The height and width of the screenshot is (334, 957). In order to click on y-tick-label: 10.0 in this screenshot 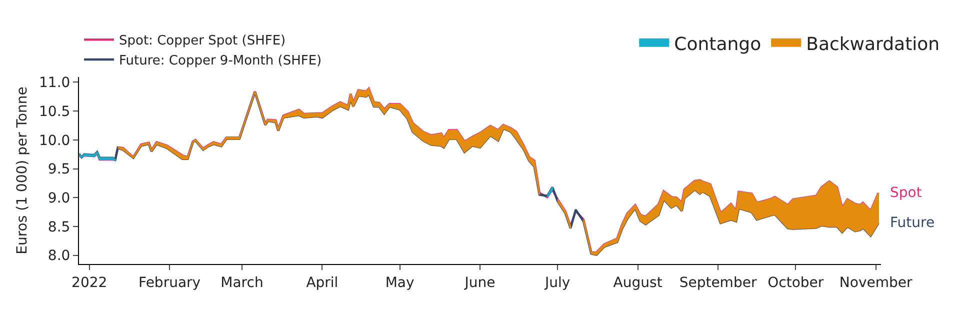, I will do `click(54, 140)`.